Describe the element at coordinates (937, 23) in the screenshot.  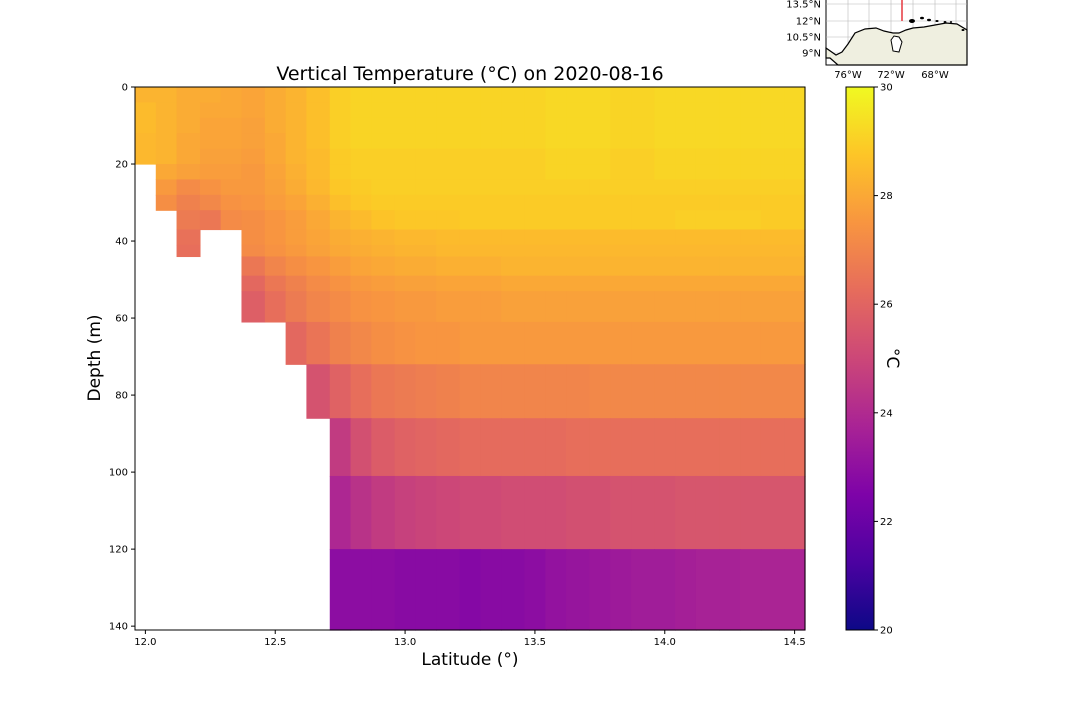
I see `inset-map-islands` at that location.